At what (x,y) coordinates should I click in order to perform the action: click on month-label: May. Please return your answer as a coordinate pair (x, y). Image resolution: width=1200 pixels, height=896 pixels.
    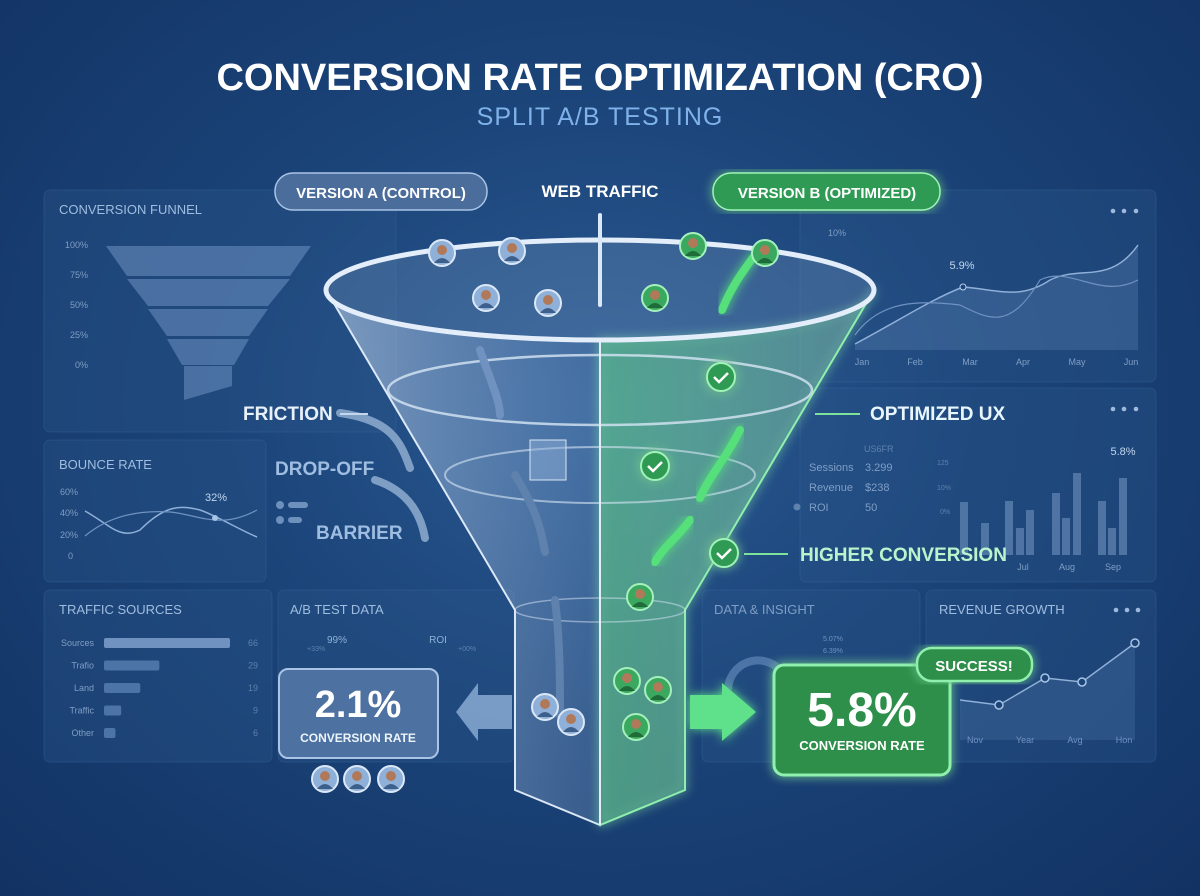
    Looking at the image, I should click on (1077, 362).